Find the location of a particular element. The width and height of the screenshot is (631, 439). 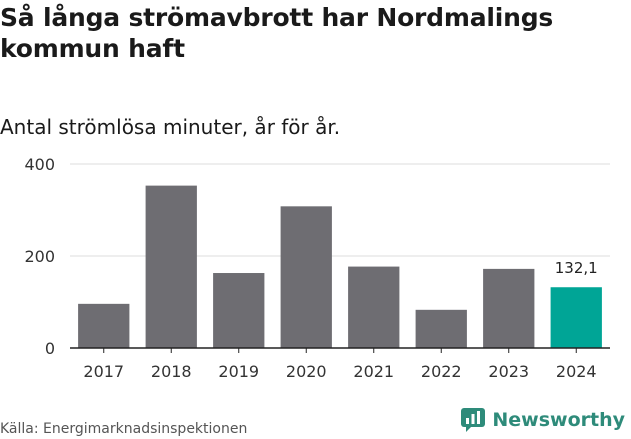

newsworthy-logo: Newsworthy is located at coordinates (542, 420).